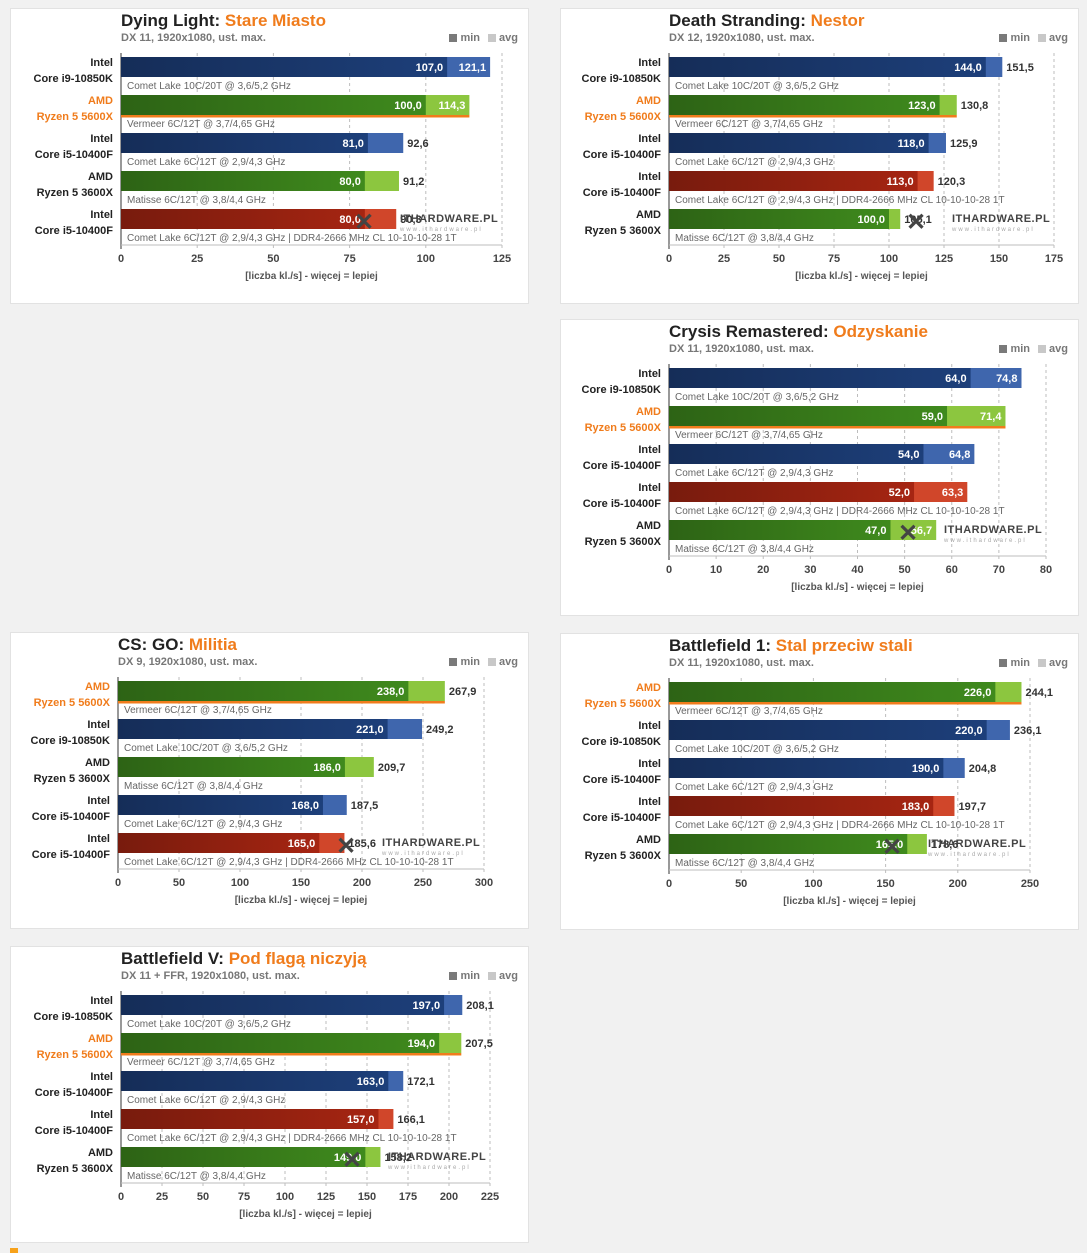 Image resolution: width=1087 pixels, height=1253 pixels. I want to click on x-tick-label: 175, so click(408, 1197).